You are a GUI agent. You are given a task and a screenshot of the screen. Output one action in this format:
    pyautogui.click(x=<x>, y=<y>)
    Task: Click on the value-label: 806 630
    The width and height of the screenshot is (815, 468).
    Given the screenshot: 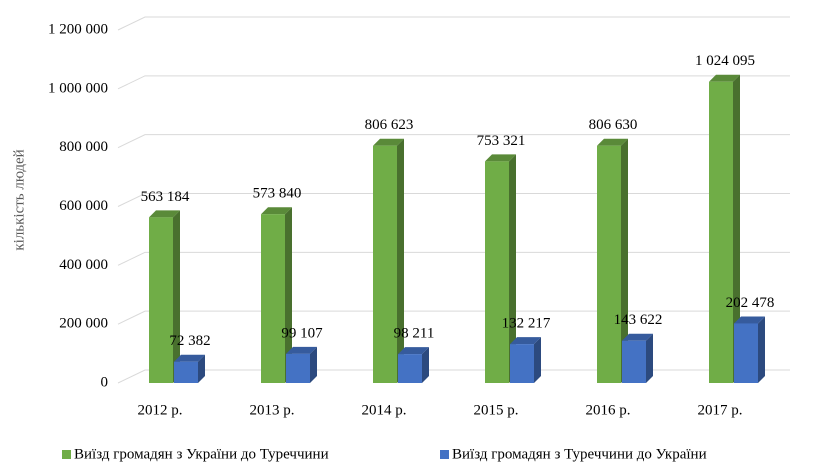 What is the action you would take?
    pyautogui.click(x=613, y=125)
    